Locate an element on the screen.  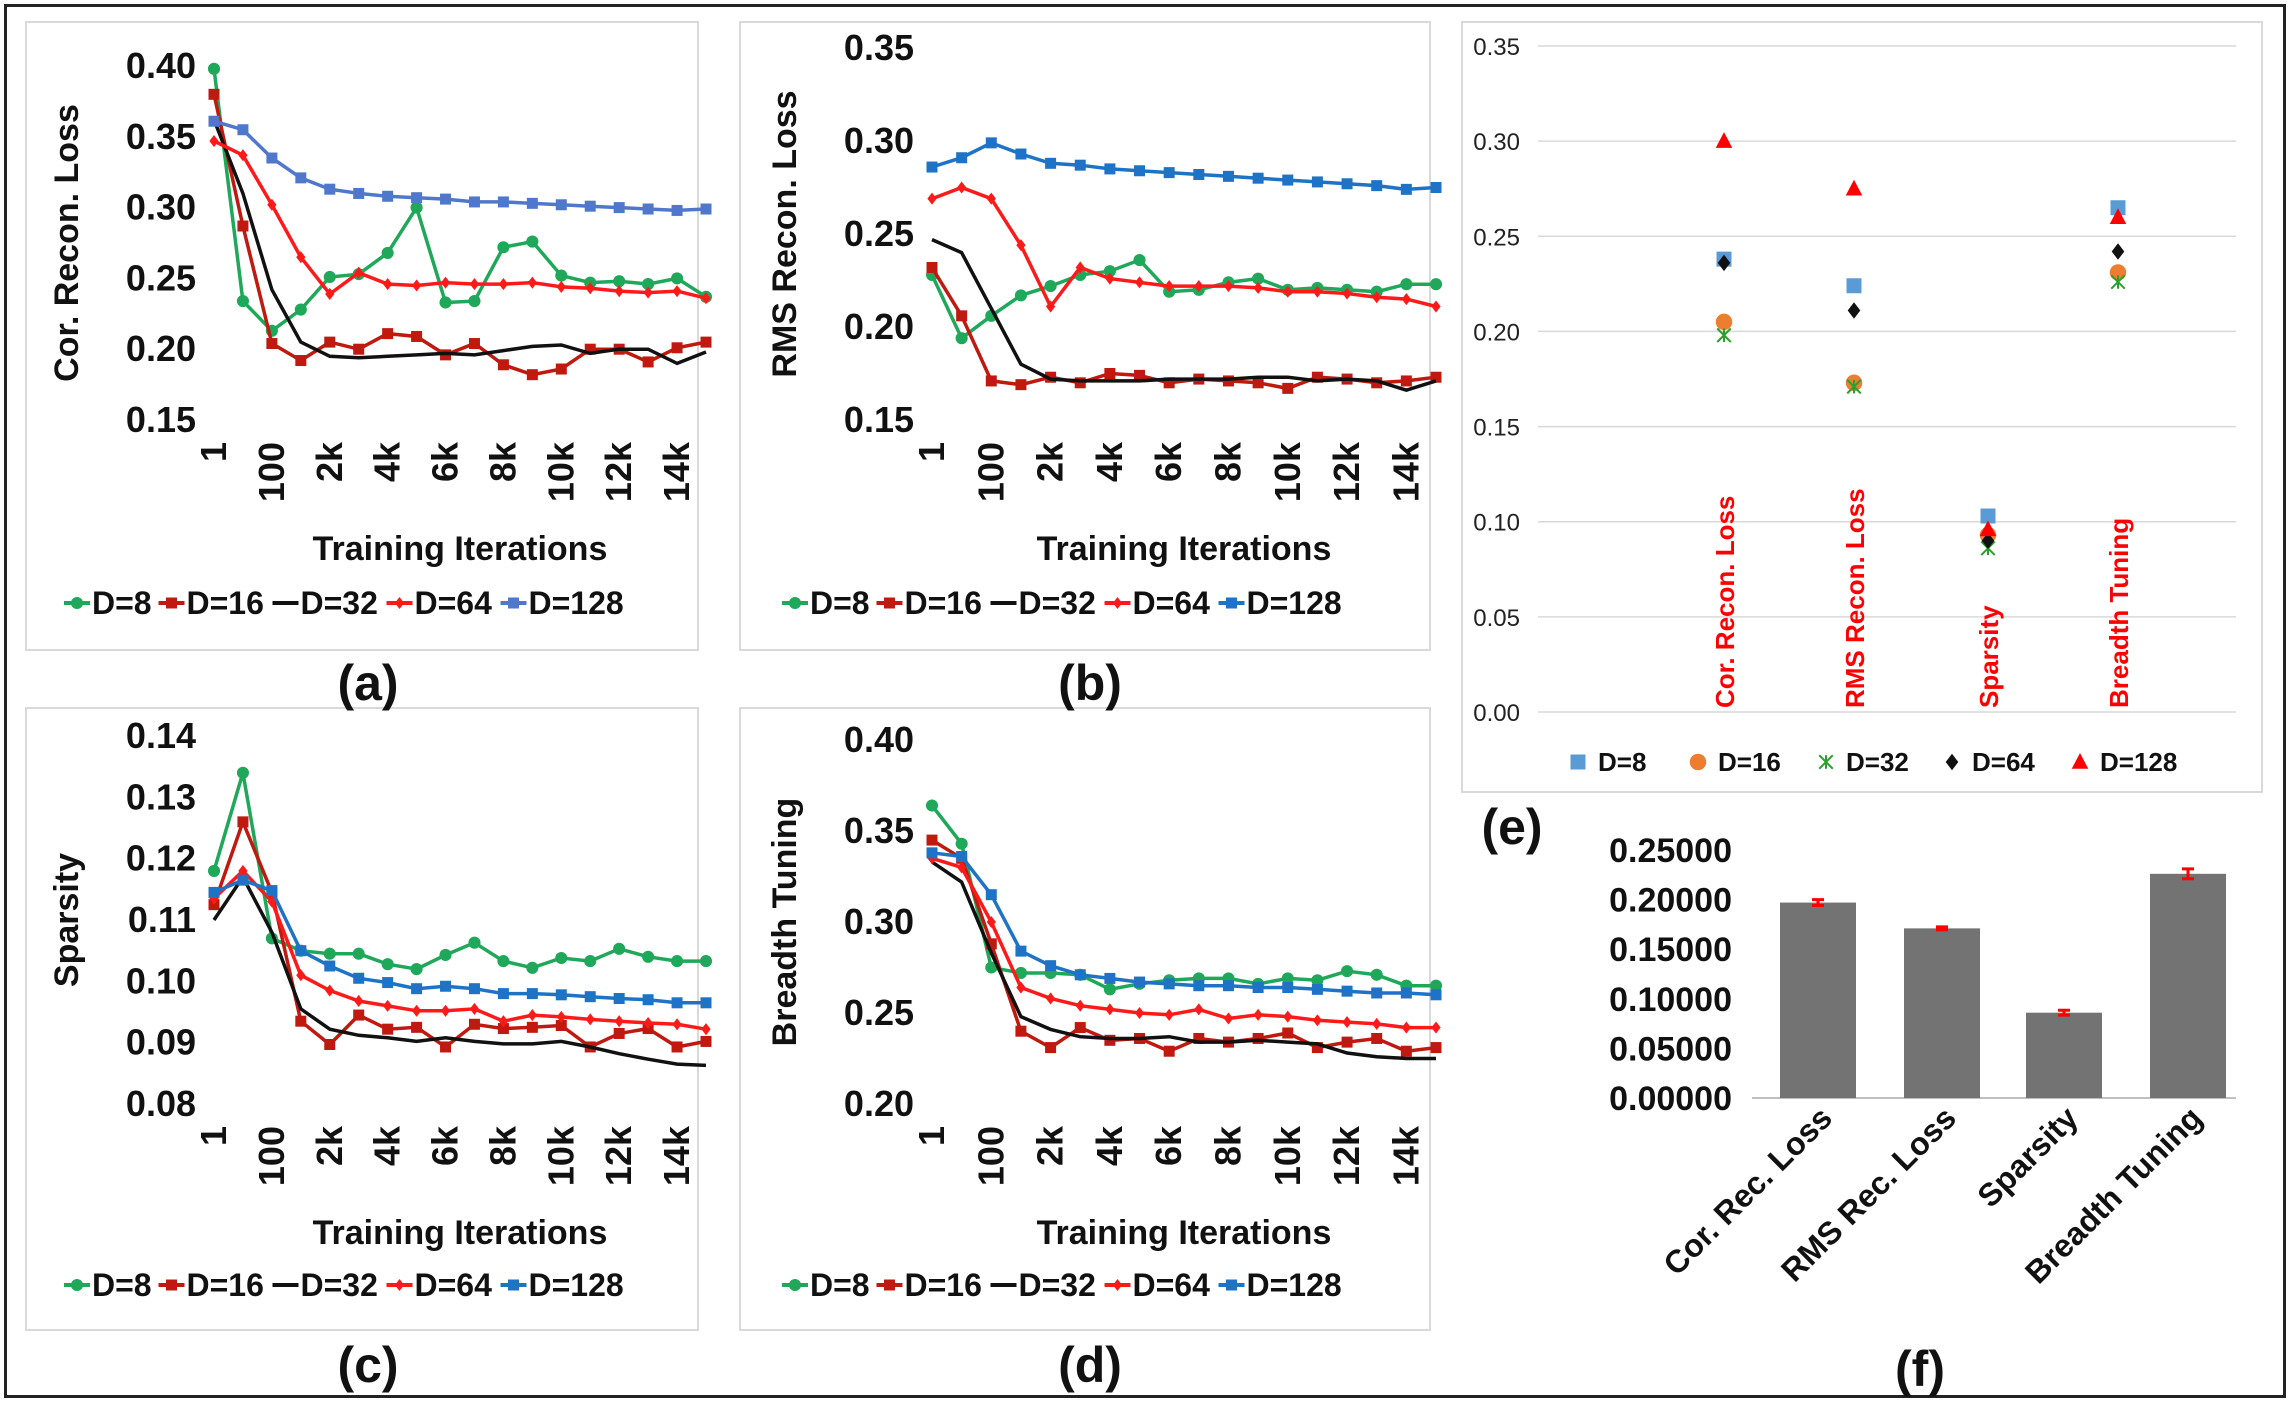
panel-label-f: (f) is located at coordinates (1920, 1369).